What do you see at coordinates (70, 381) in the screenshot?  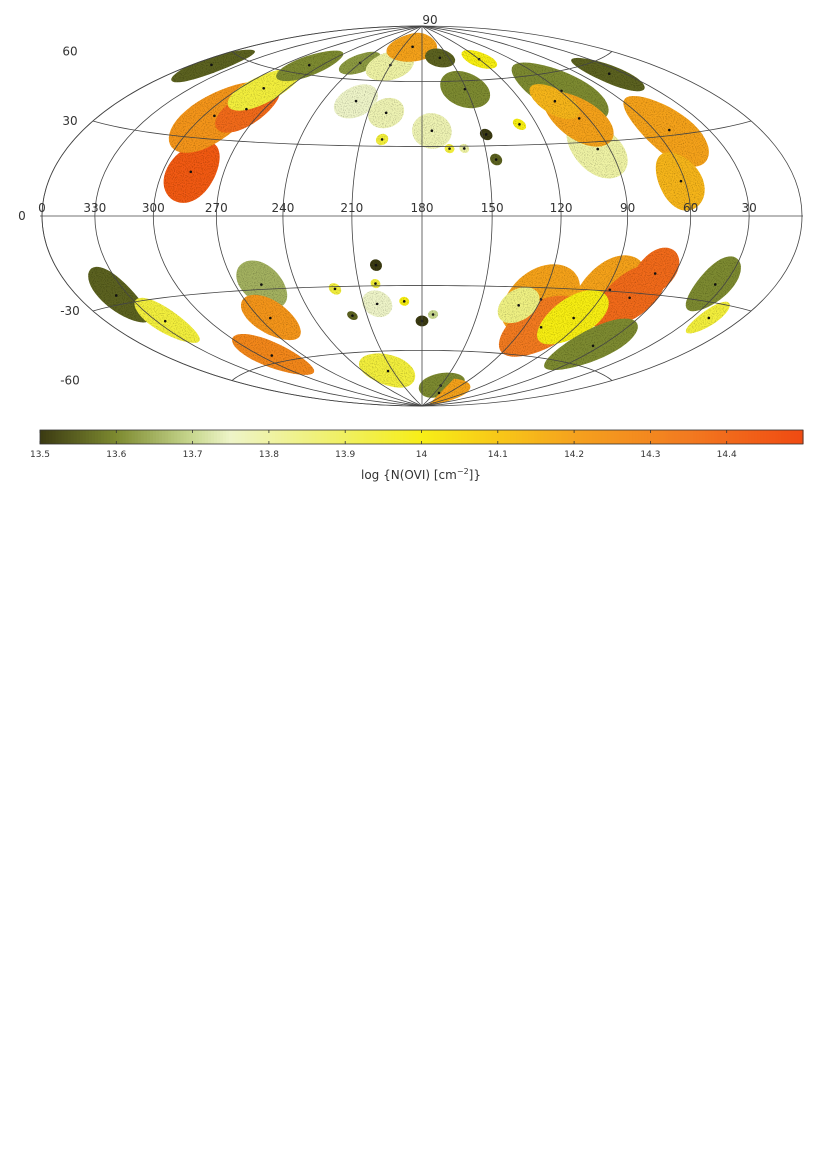 I see `lat-tick-label: -60` at bounding box center [70, 381].